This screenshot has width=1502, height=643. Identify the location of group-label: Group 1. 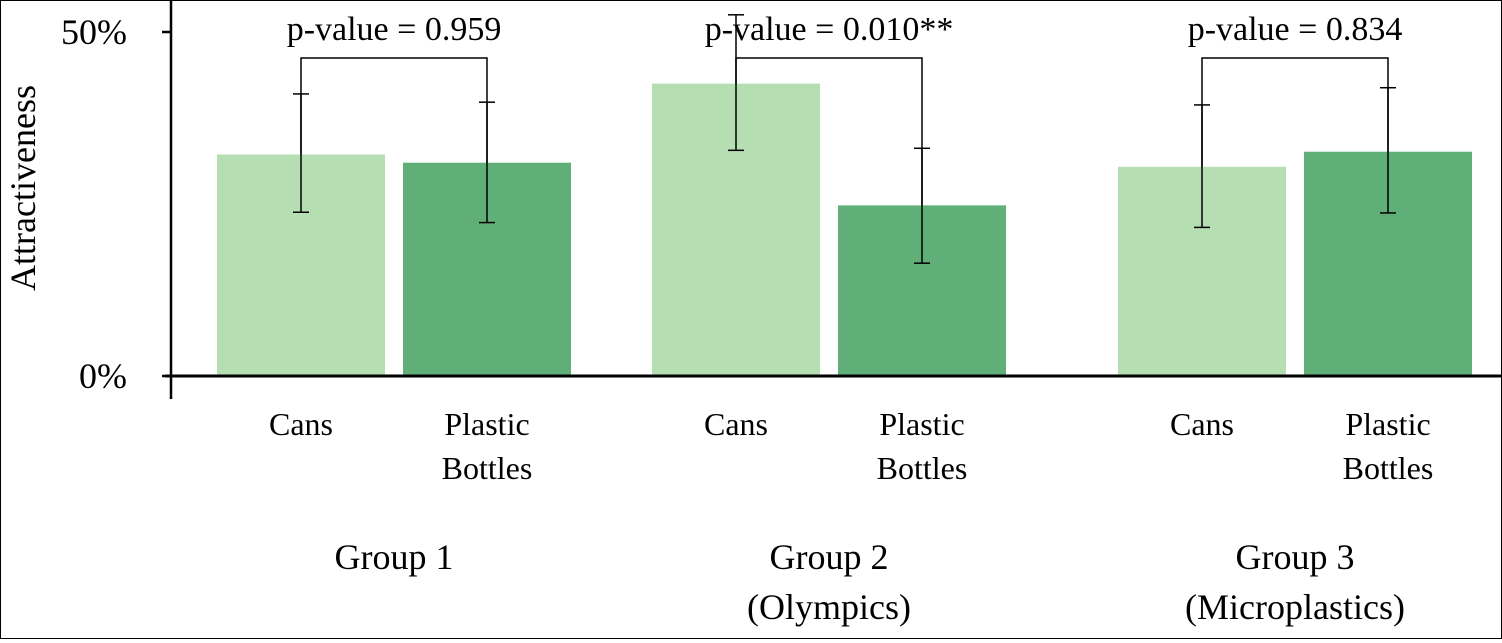
(394, 557).